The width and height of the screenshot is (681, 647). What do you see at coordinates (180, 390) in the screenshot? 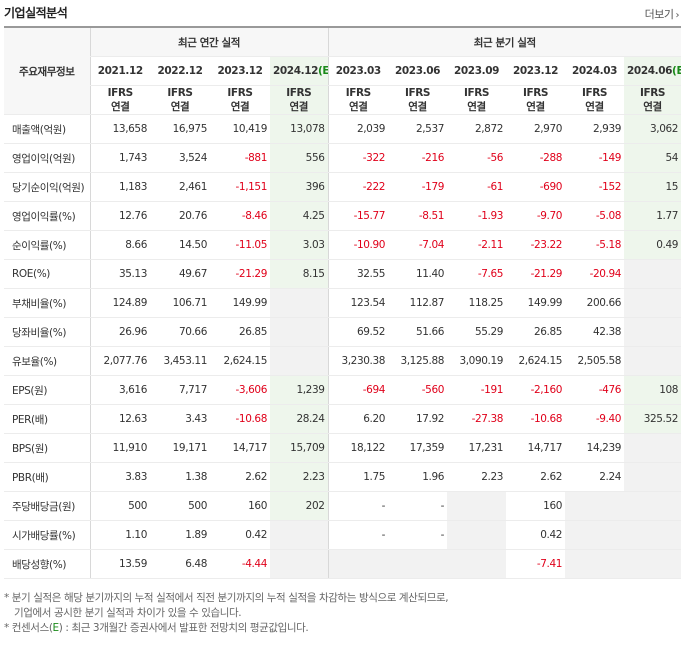
I see `table-cell: 7,717` at bounding box center [180, 390].